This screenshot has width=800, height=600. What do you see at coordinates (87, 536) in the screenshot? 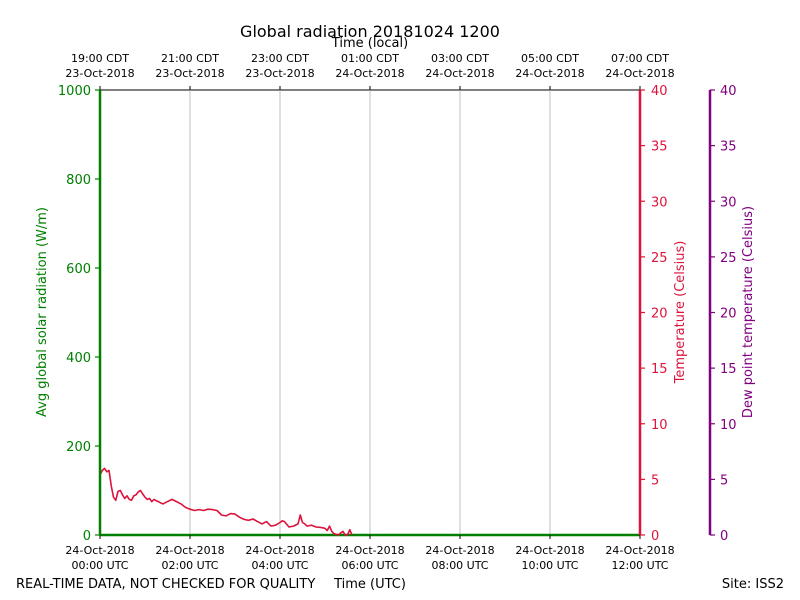
I see `y-tick-left-label: 0` at bounding box center [87, 536].